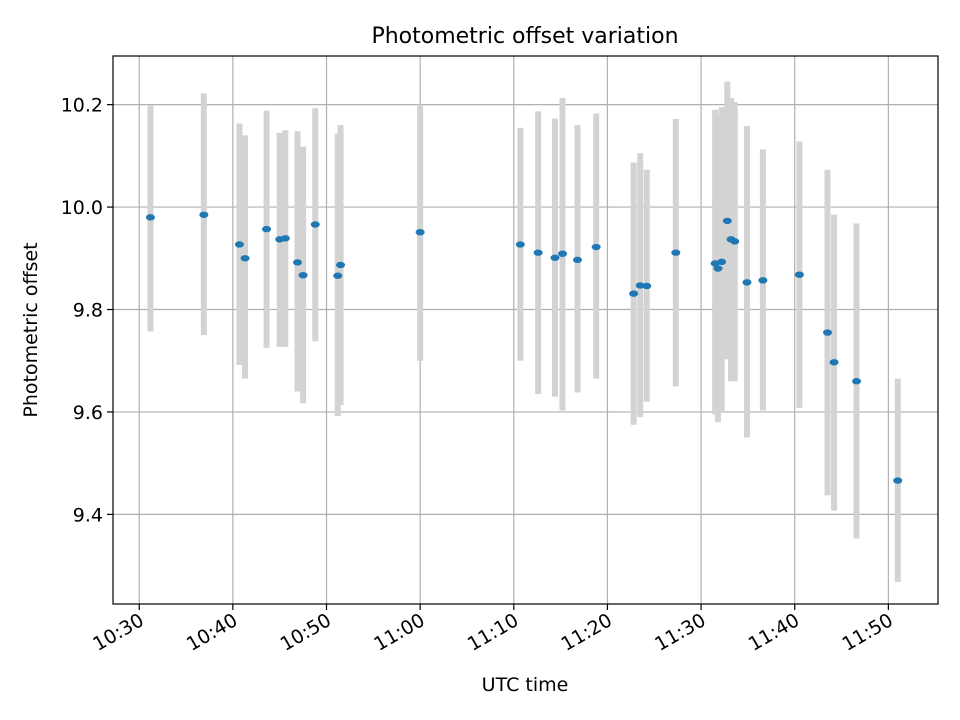  Describe the element at coordinates (31, 329) in the screenshot. I see `y-axis-label: Photometric offset` at that location.